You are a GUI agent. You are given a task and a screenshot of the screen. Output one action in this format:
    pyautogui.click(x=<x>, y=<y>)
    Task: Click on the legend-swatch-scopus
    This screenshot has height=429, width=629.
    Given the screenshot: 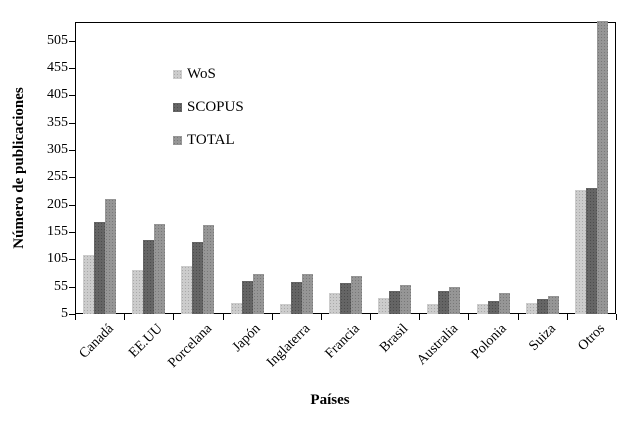 What is the action you would take?
    pyautogui.click(x=177, y=107)
    